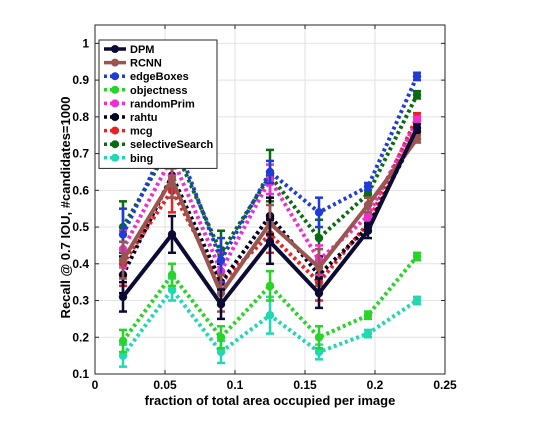  Describe the element at coordinates (141, 159) in the screenshot. I see `legend-label: bing` at that location.